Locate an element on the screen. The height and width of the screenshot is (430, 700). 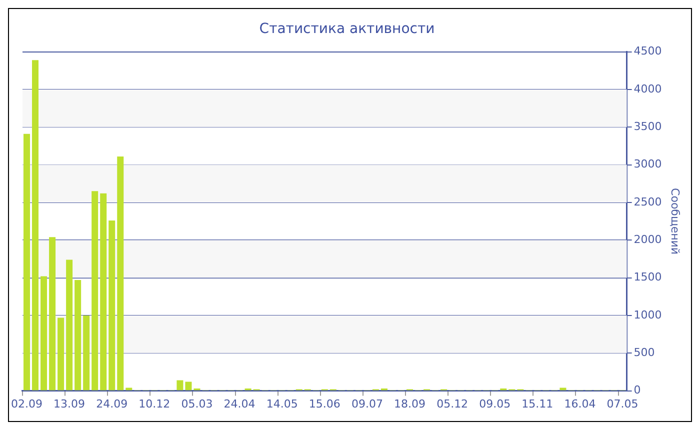
x-tick-label: 09.07 is located at coordinates (367, 403).